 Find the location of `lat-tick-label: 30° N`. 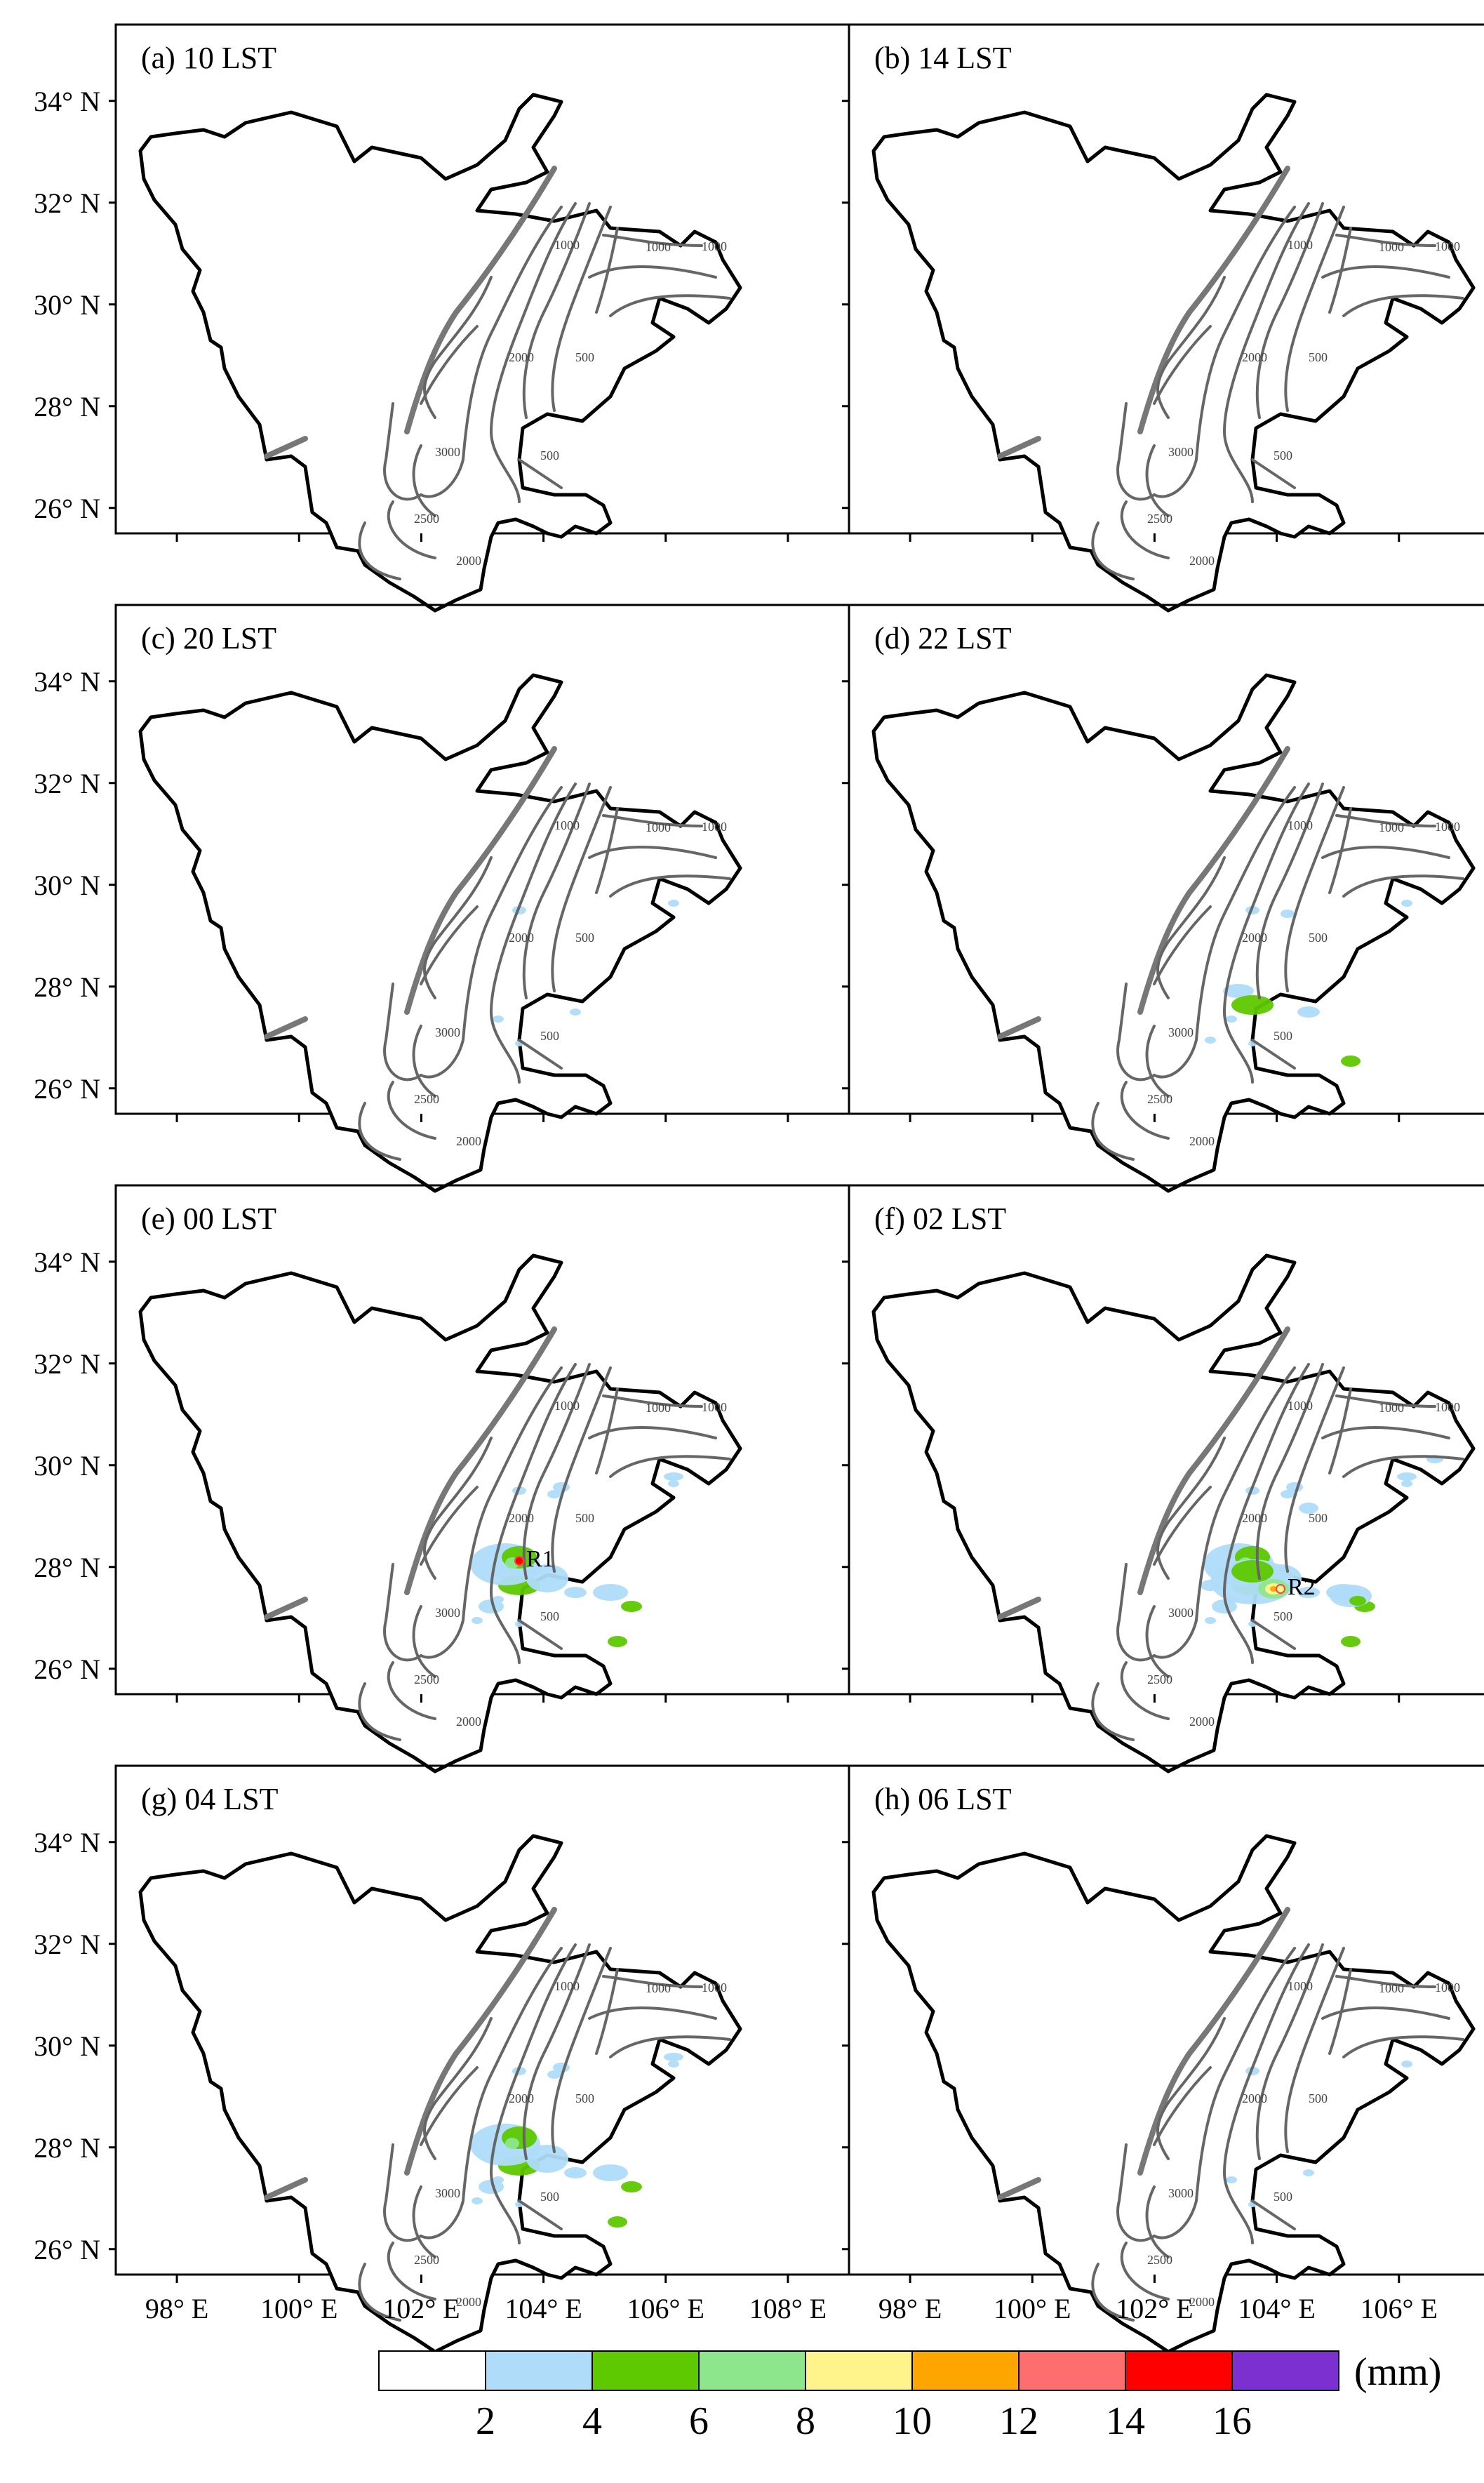

lat-tick-label: 30° N is located at coordinates (67, 1466).